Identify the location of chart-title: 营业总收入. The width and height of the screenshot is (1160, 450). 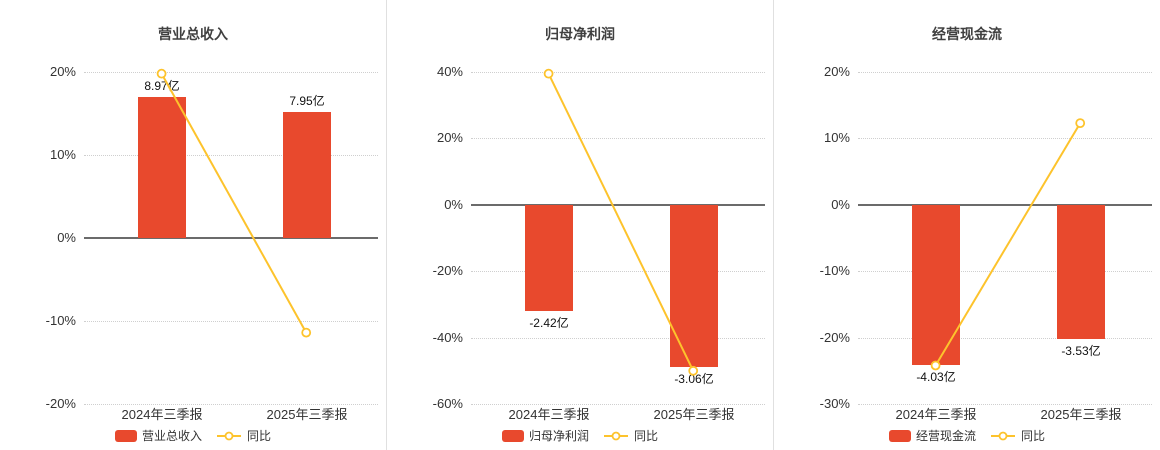
(193, 33).